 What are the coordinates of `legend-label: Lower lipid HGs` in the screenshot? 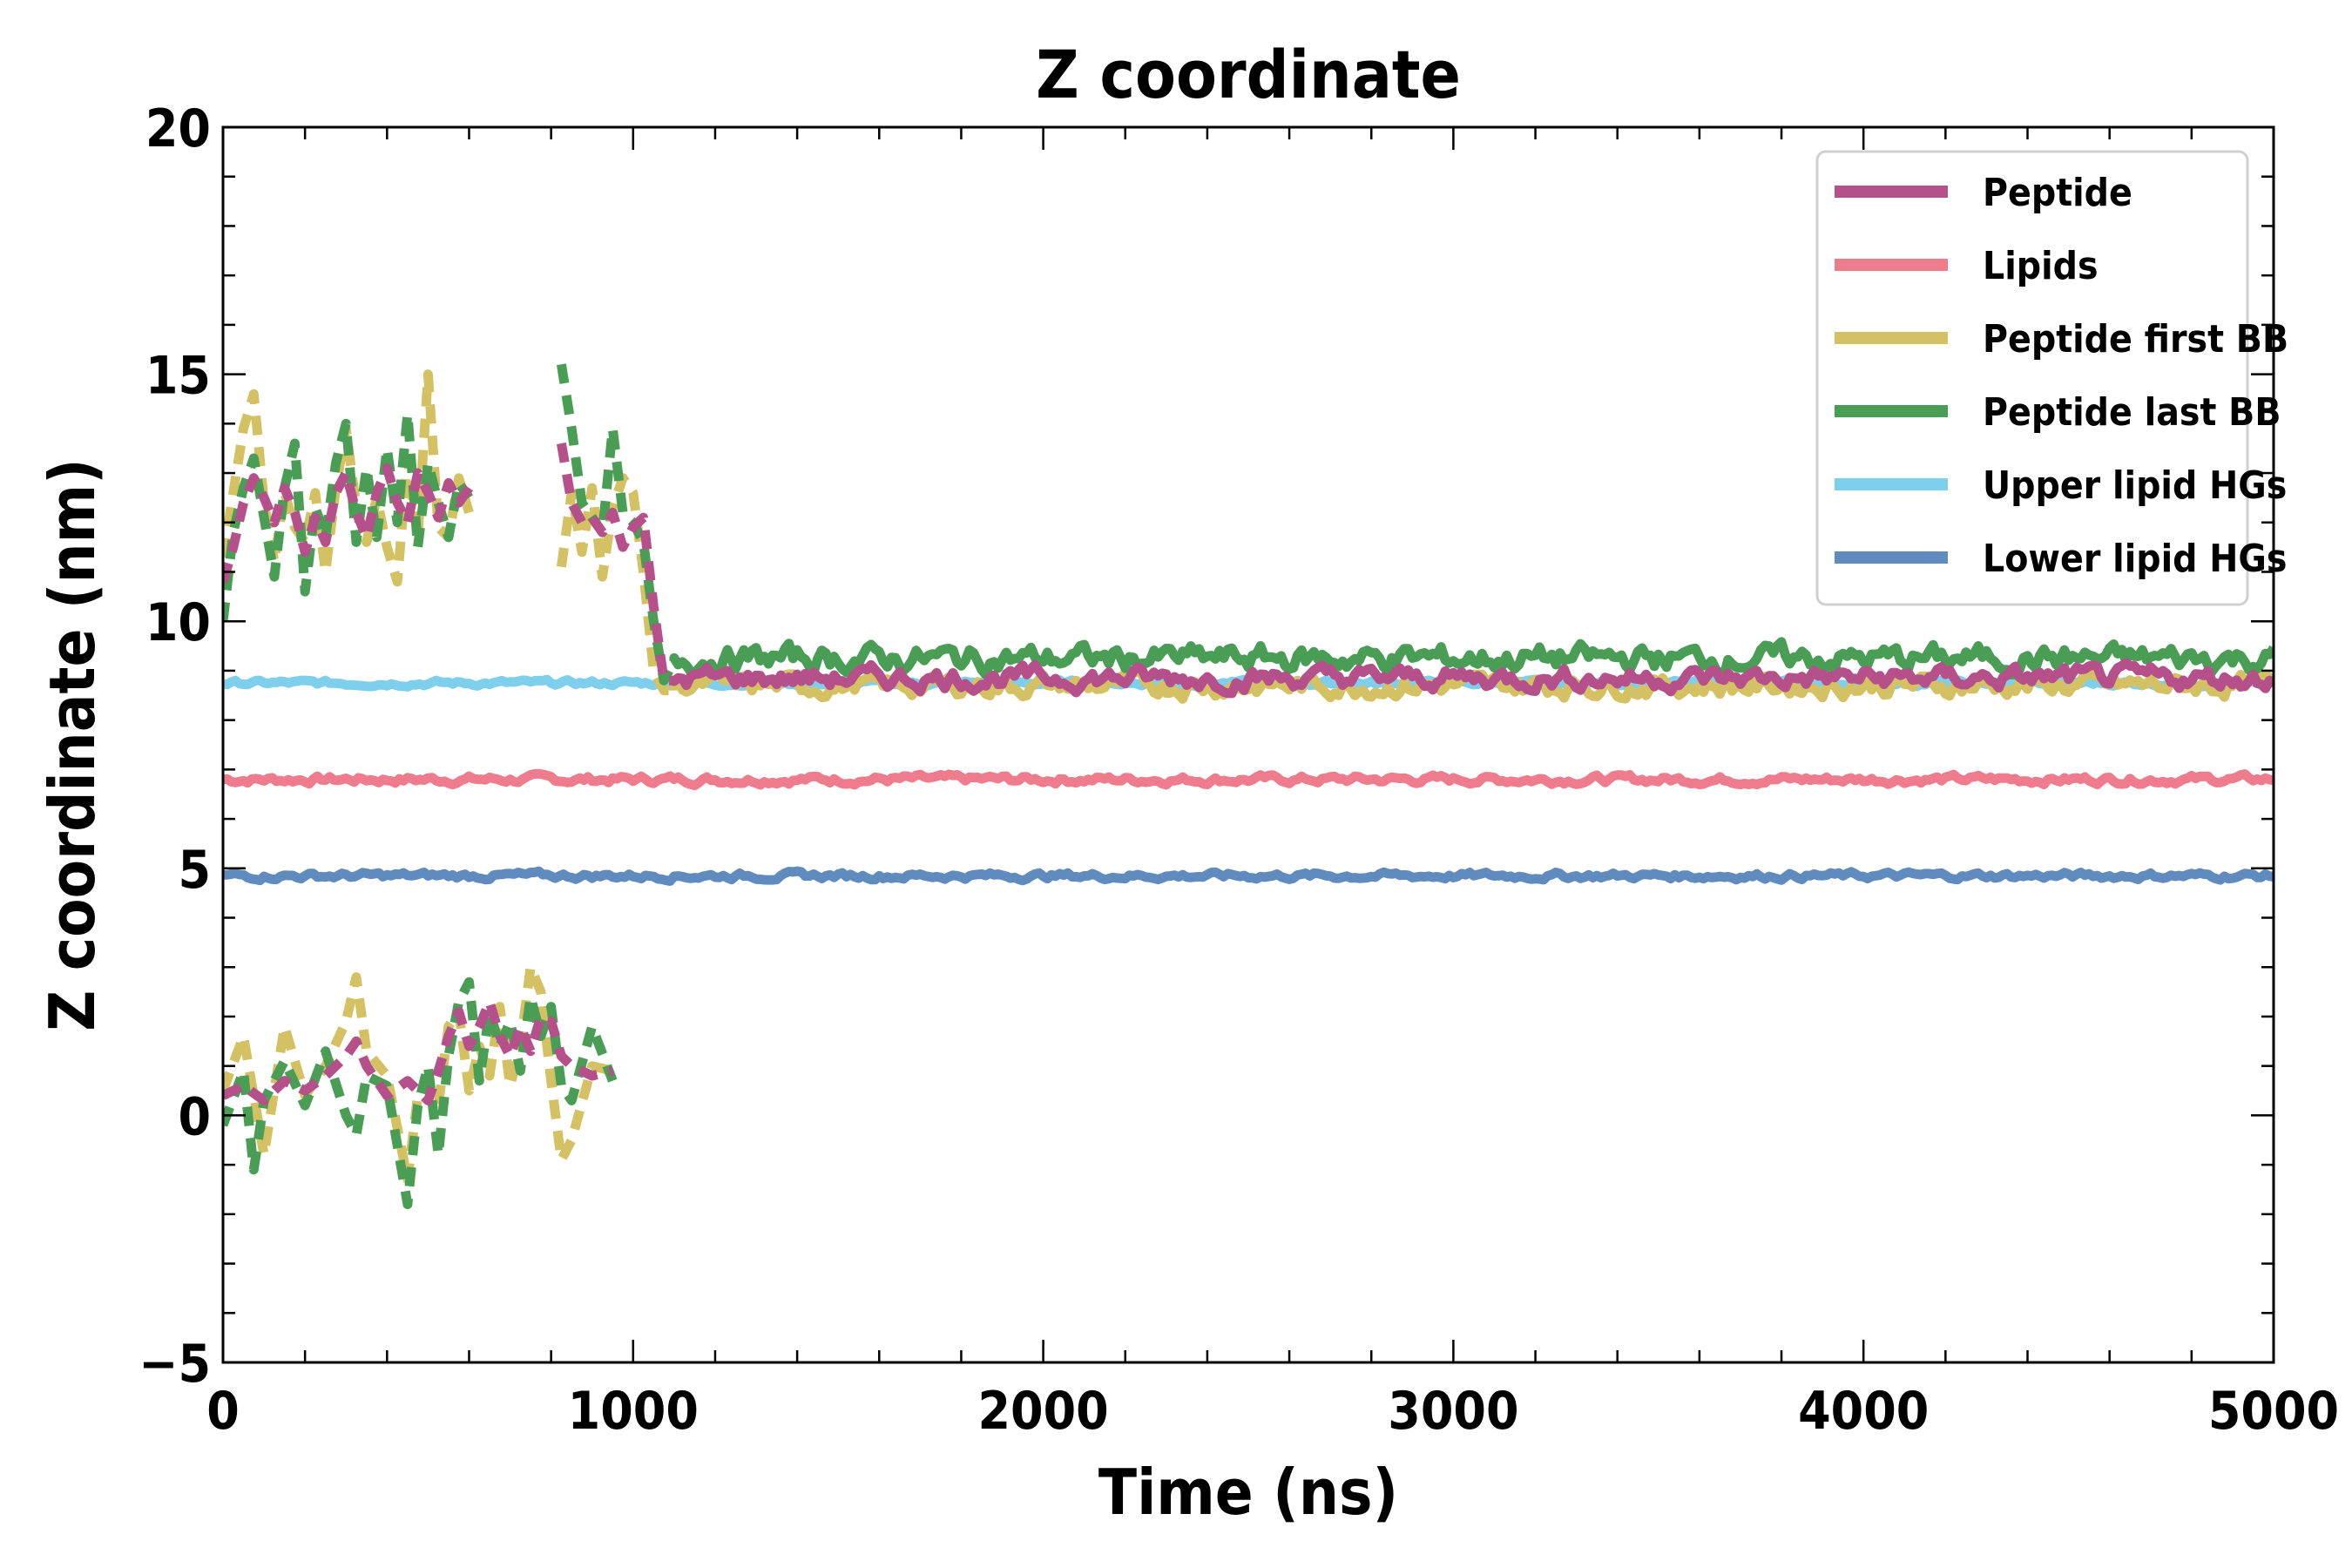 It's located at (2135, 559).